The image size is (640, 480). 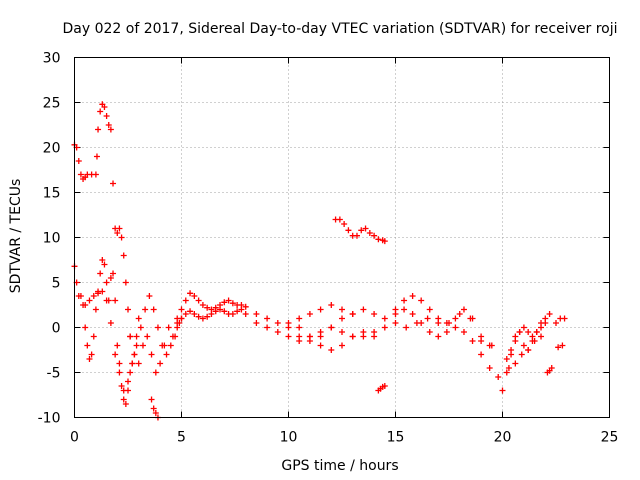 I want to click on x-tick-label: 10, so click(x=289, y=438).